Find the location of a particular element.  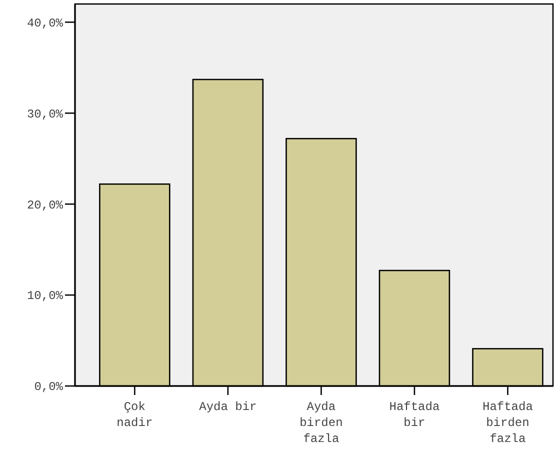

y-tick-label: 10,0% is located at coordinates (45, 296).